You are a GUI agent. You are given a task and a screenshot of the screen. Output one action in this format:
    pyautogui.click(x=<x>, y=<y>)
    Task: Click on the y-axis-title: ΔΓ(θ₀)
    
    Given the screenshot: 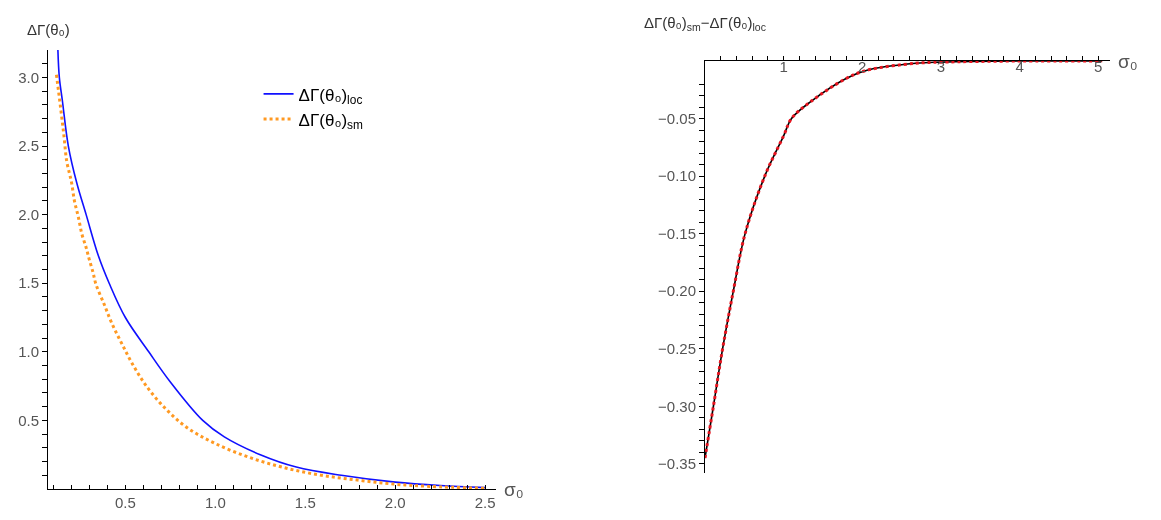 What is the action you would take?
    pyautogui.click(x=48, y=29)
    